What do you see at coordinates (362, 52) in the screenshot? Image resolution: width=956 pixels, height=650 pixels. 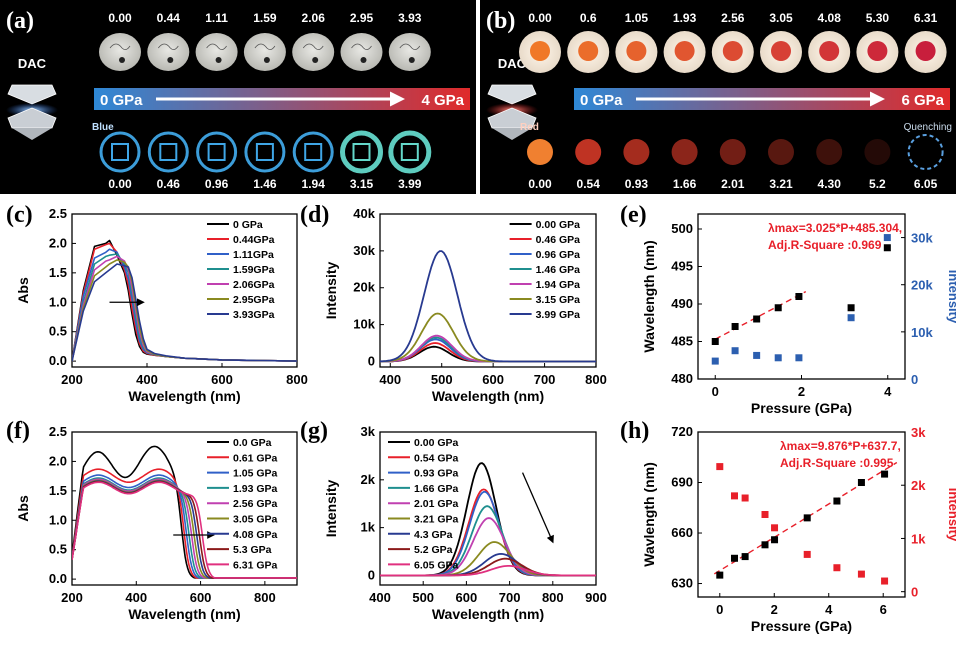 I see `sample-disk-body` at bounding box center [362, 52].